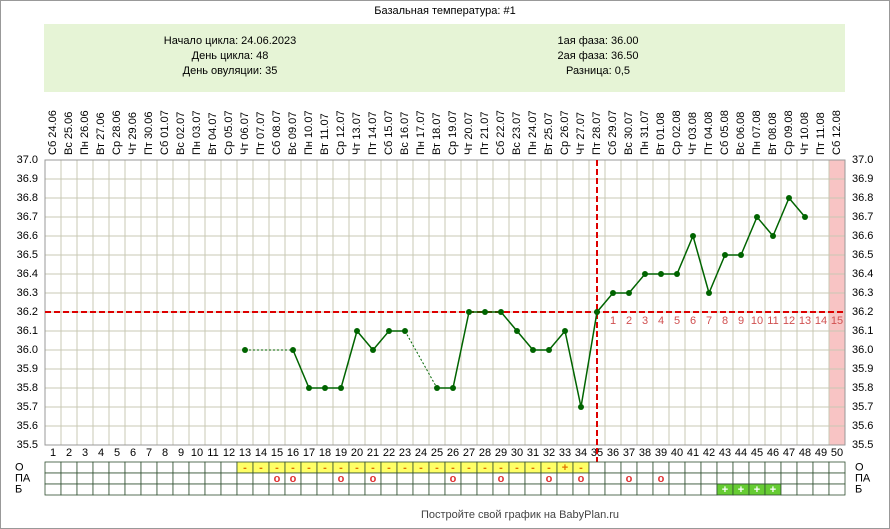  What do you see at coordinates (805, 133) in the screenshot?
I see `x-date-label: Чт 10.08` at bounding box center [805, 133].